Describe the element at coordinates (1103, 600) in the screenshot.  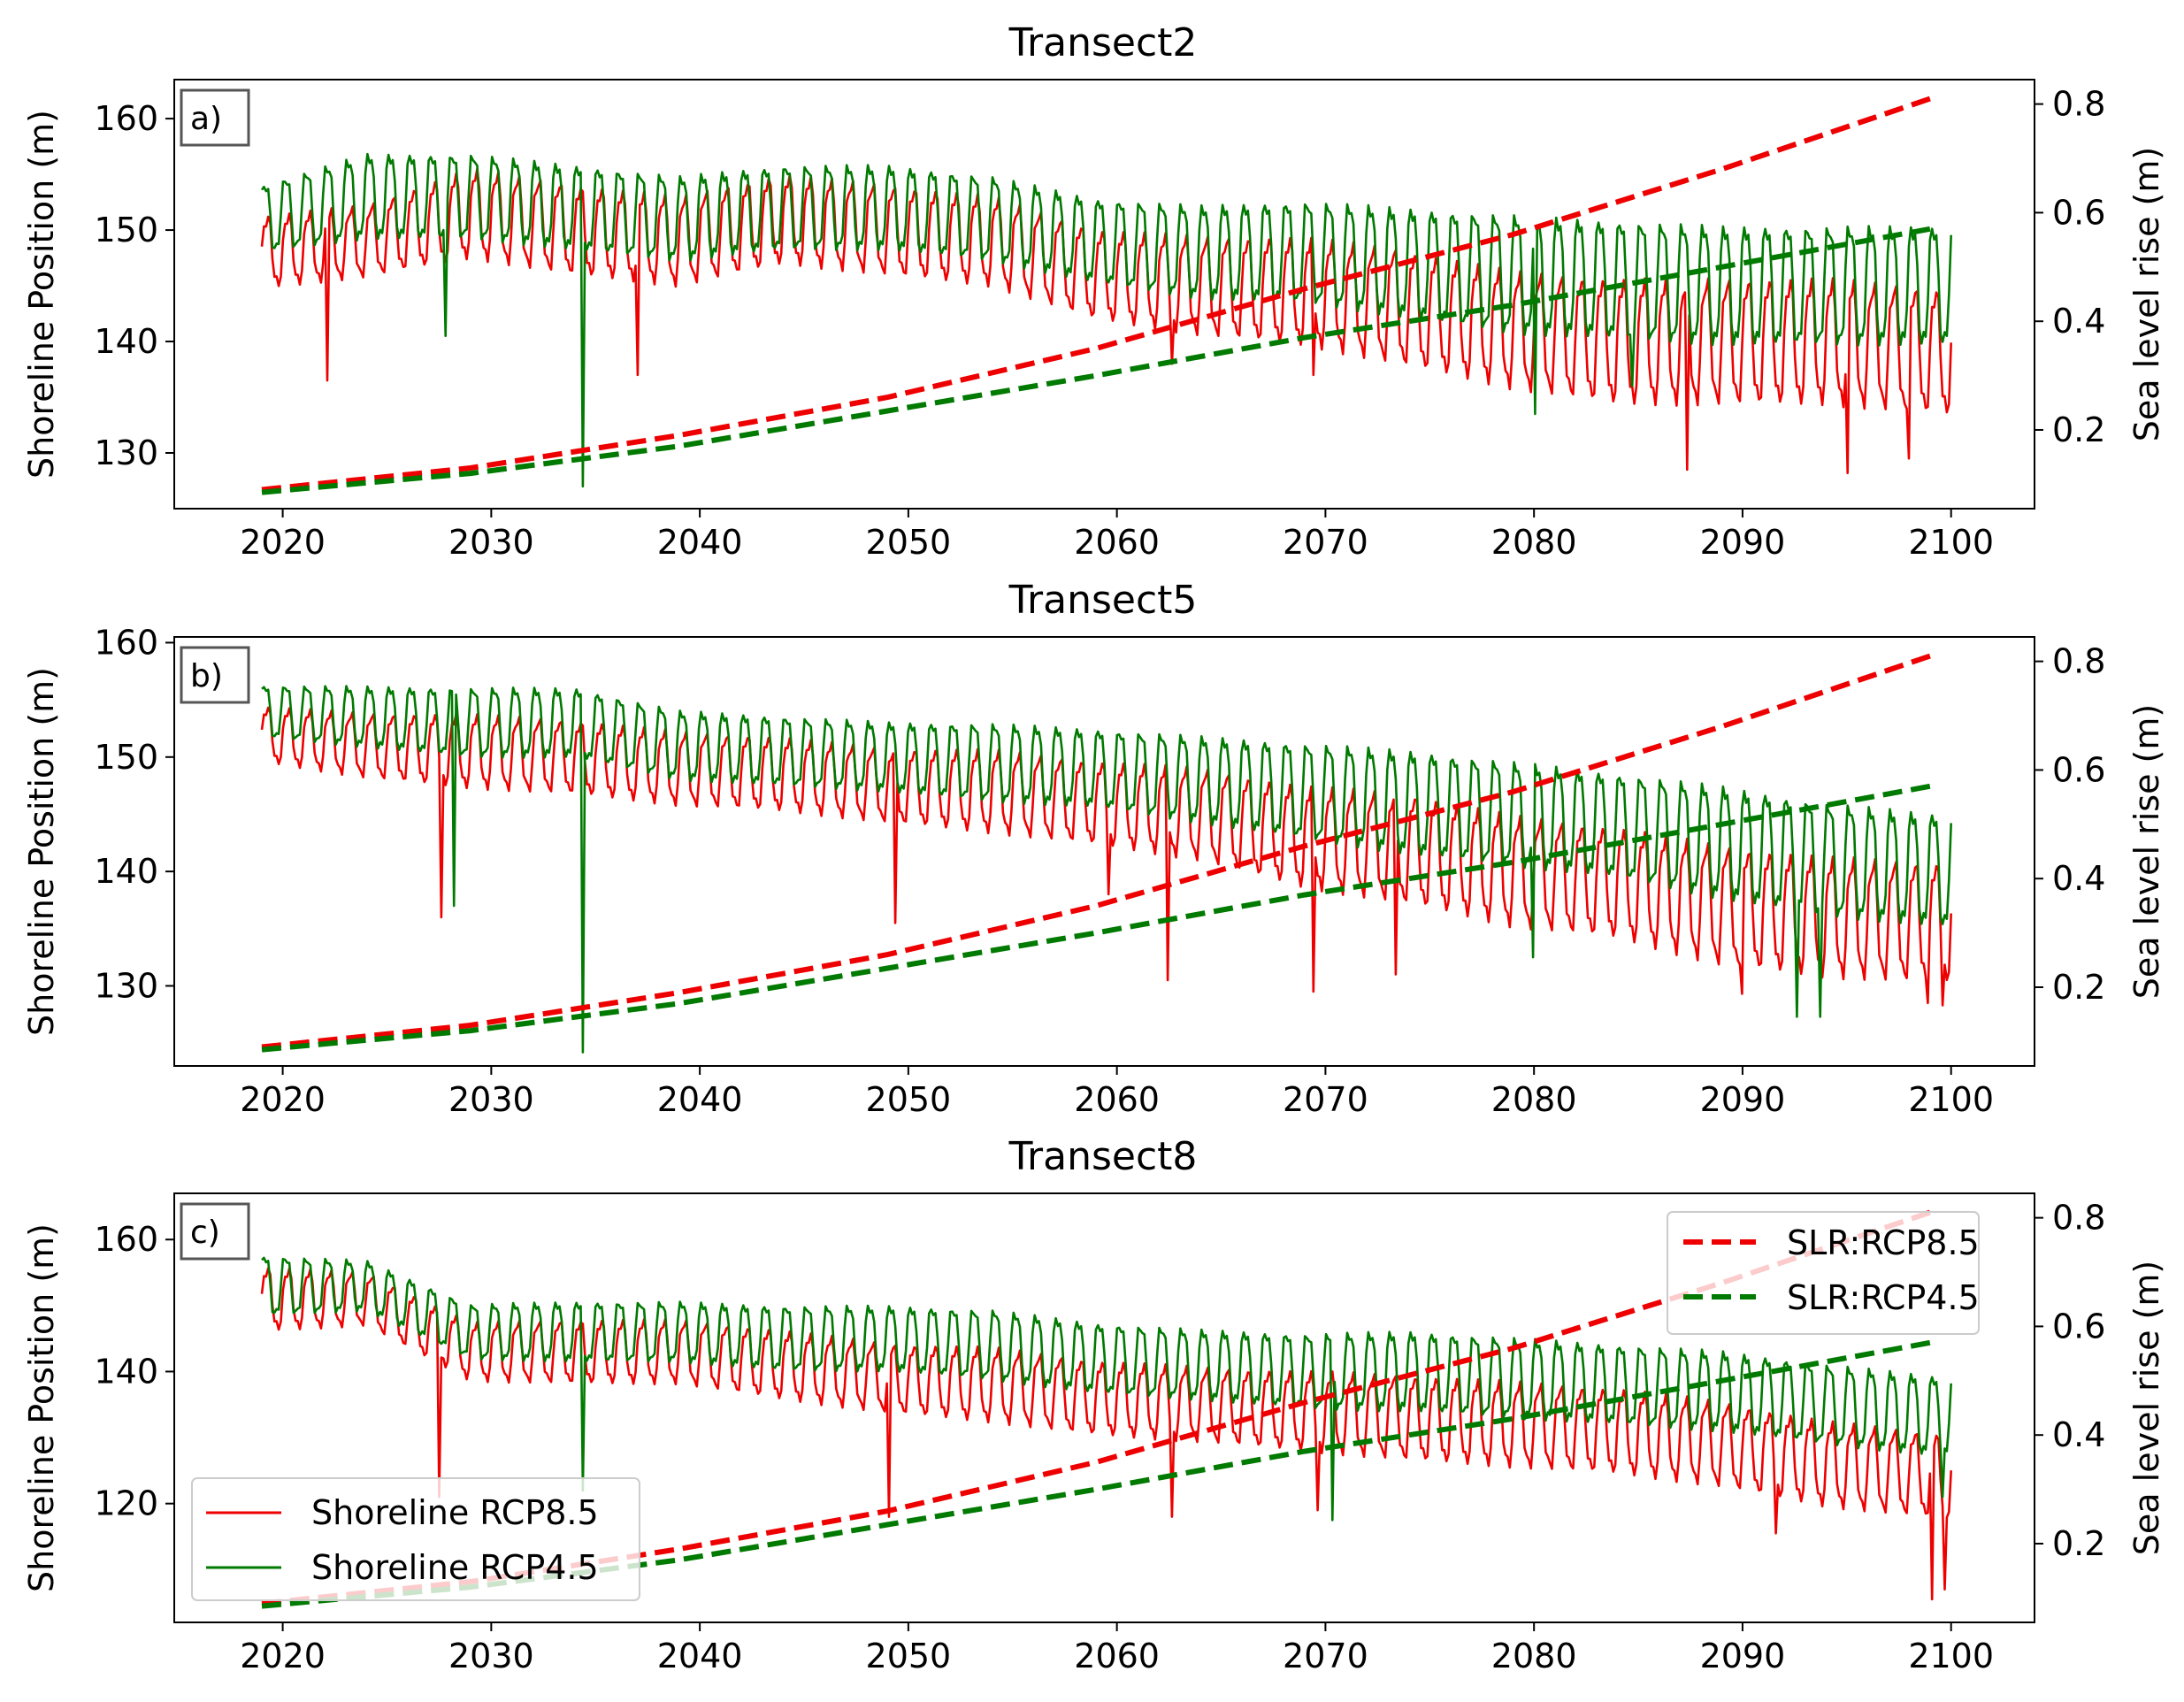
I see `panel-title: Transect5` at that location.